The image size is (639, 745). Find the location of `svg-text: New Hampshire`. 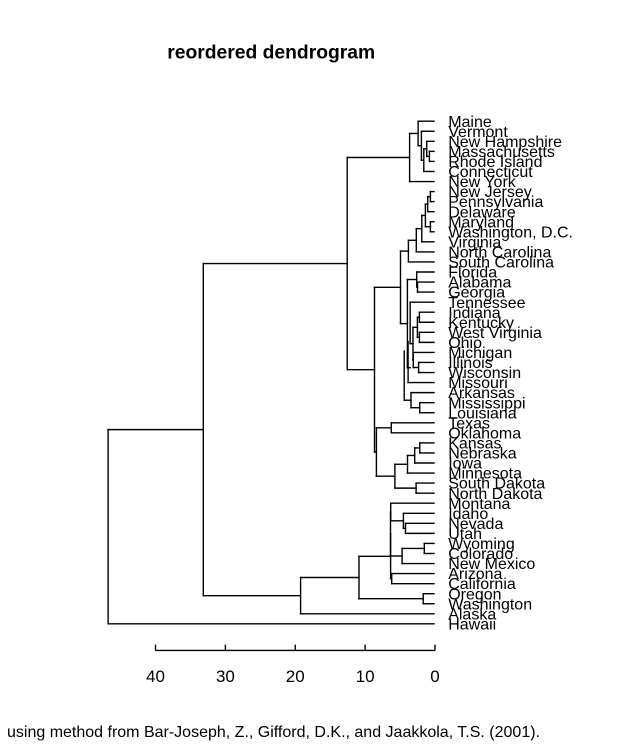

svg-text: New Hampshire is located at coordinates (505, 142).